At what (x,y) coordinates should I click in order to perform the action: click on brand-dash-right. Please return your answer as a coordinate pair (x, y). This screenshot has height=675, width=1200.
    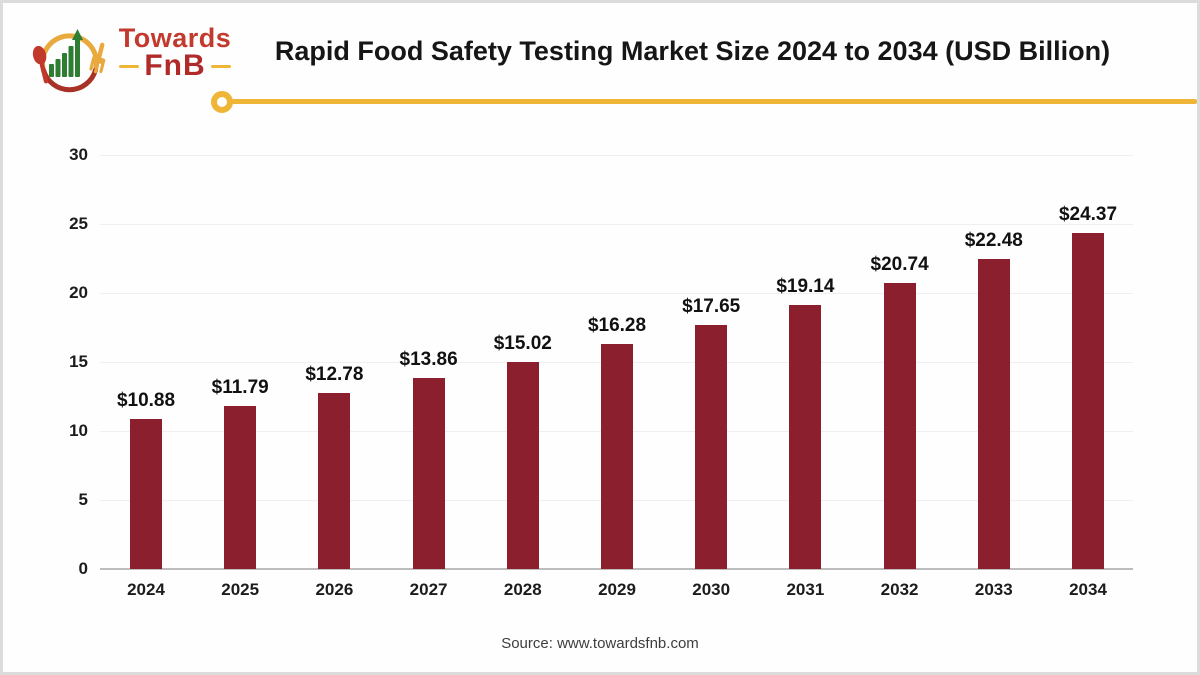
    Looking at the image, I should click on (220, 66).